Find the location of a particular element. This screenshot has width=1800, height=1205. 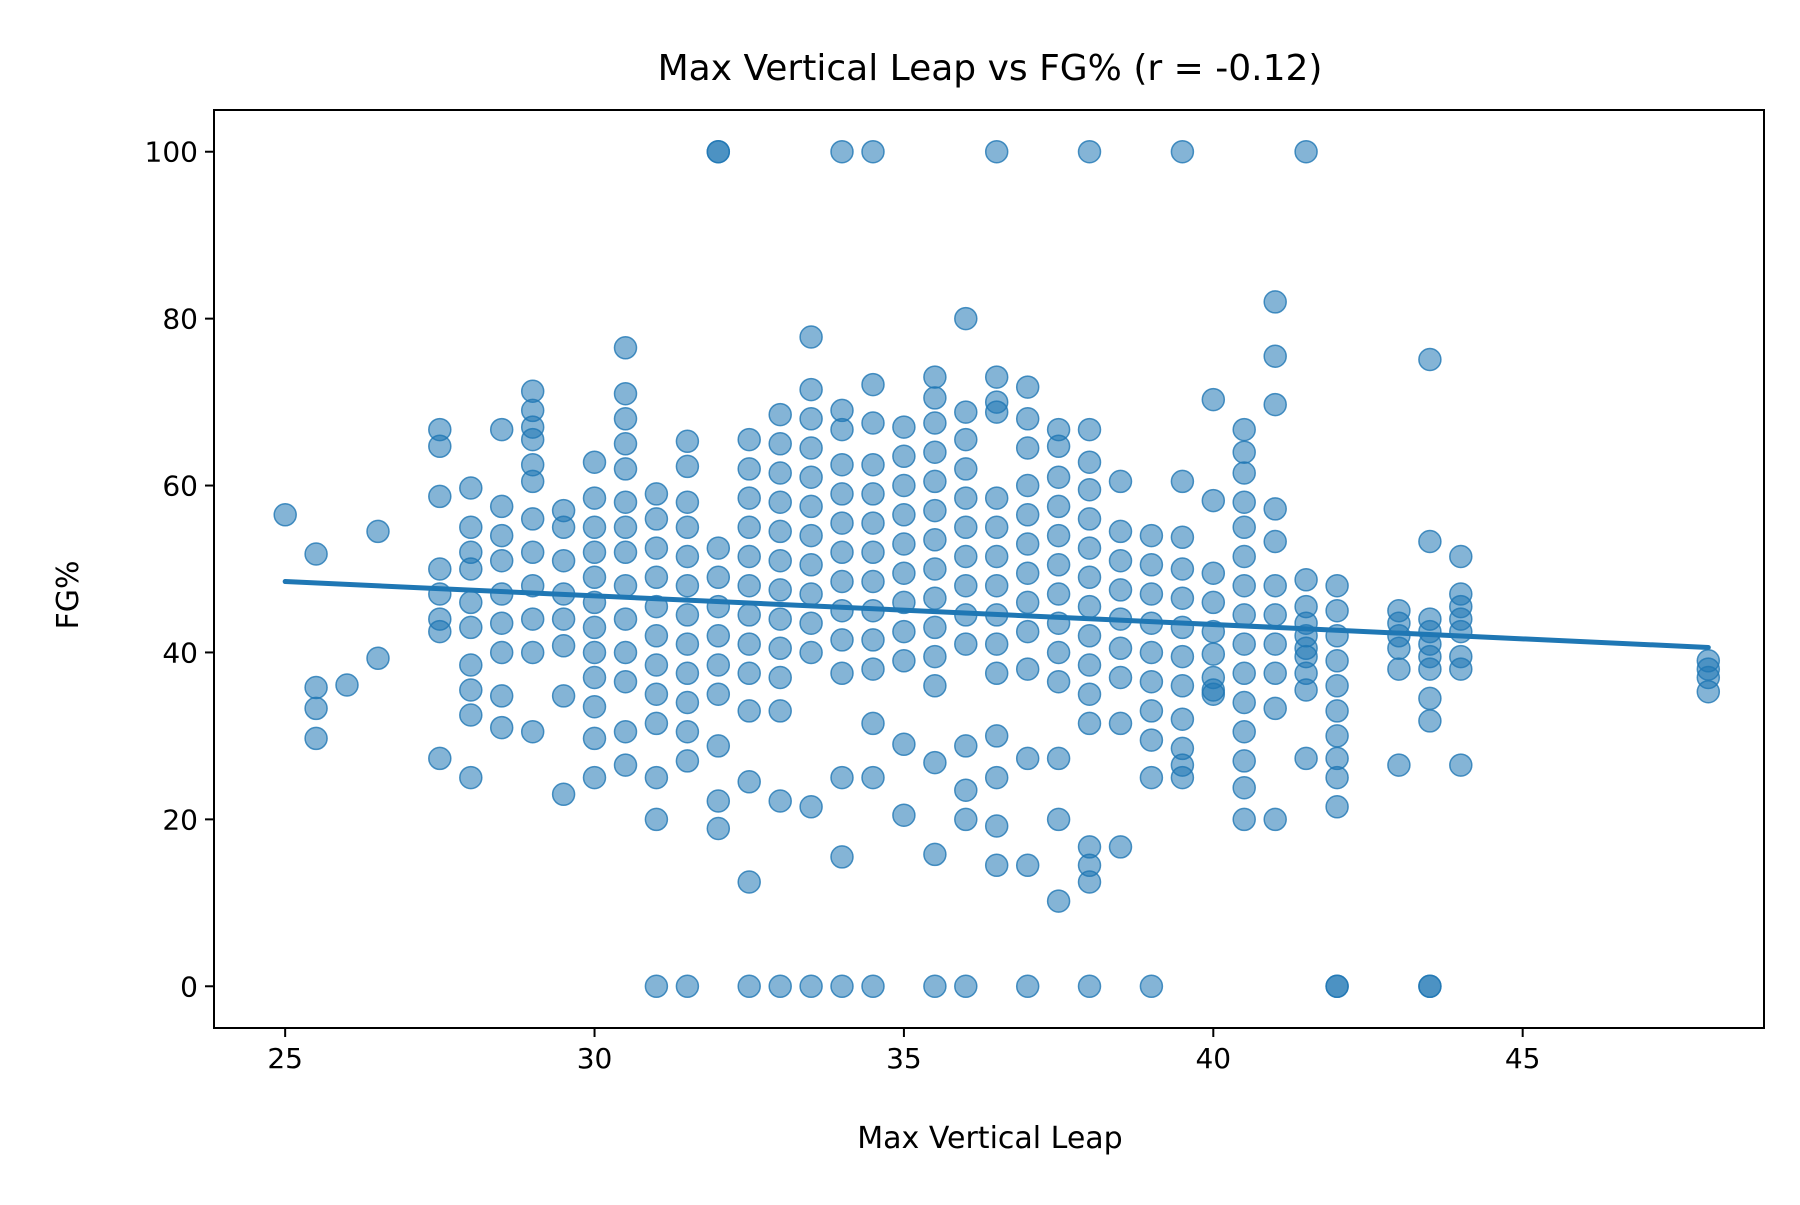

x-tick-label: 40 is located at coordinates (1213, 1058).